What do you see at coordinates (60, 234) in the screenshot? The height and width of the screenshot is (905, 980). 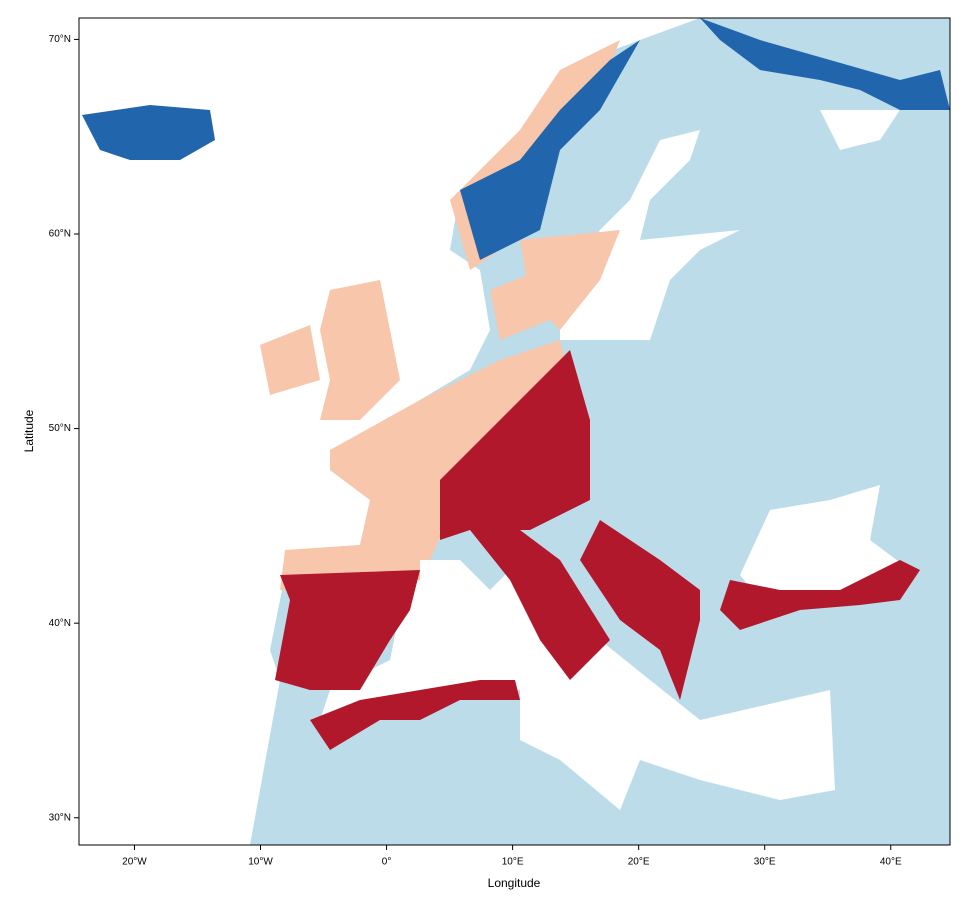 I see `y-tick-label: 60°N` at bounding box center [60, 234].